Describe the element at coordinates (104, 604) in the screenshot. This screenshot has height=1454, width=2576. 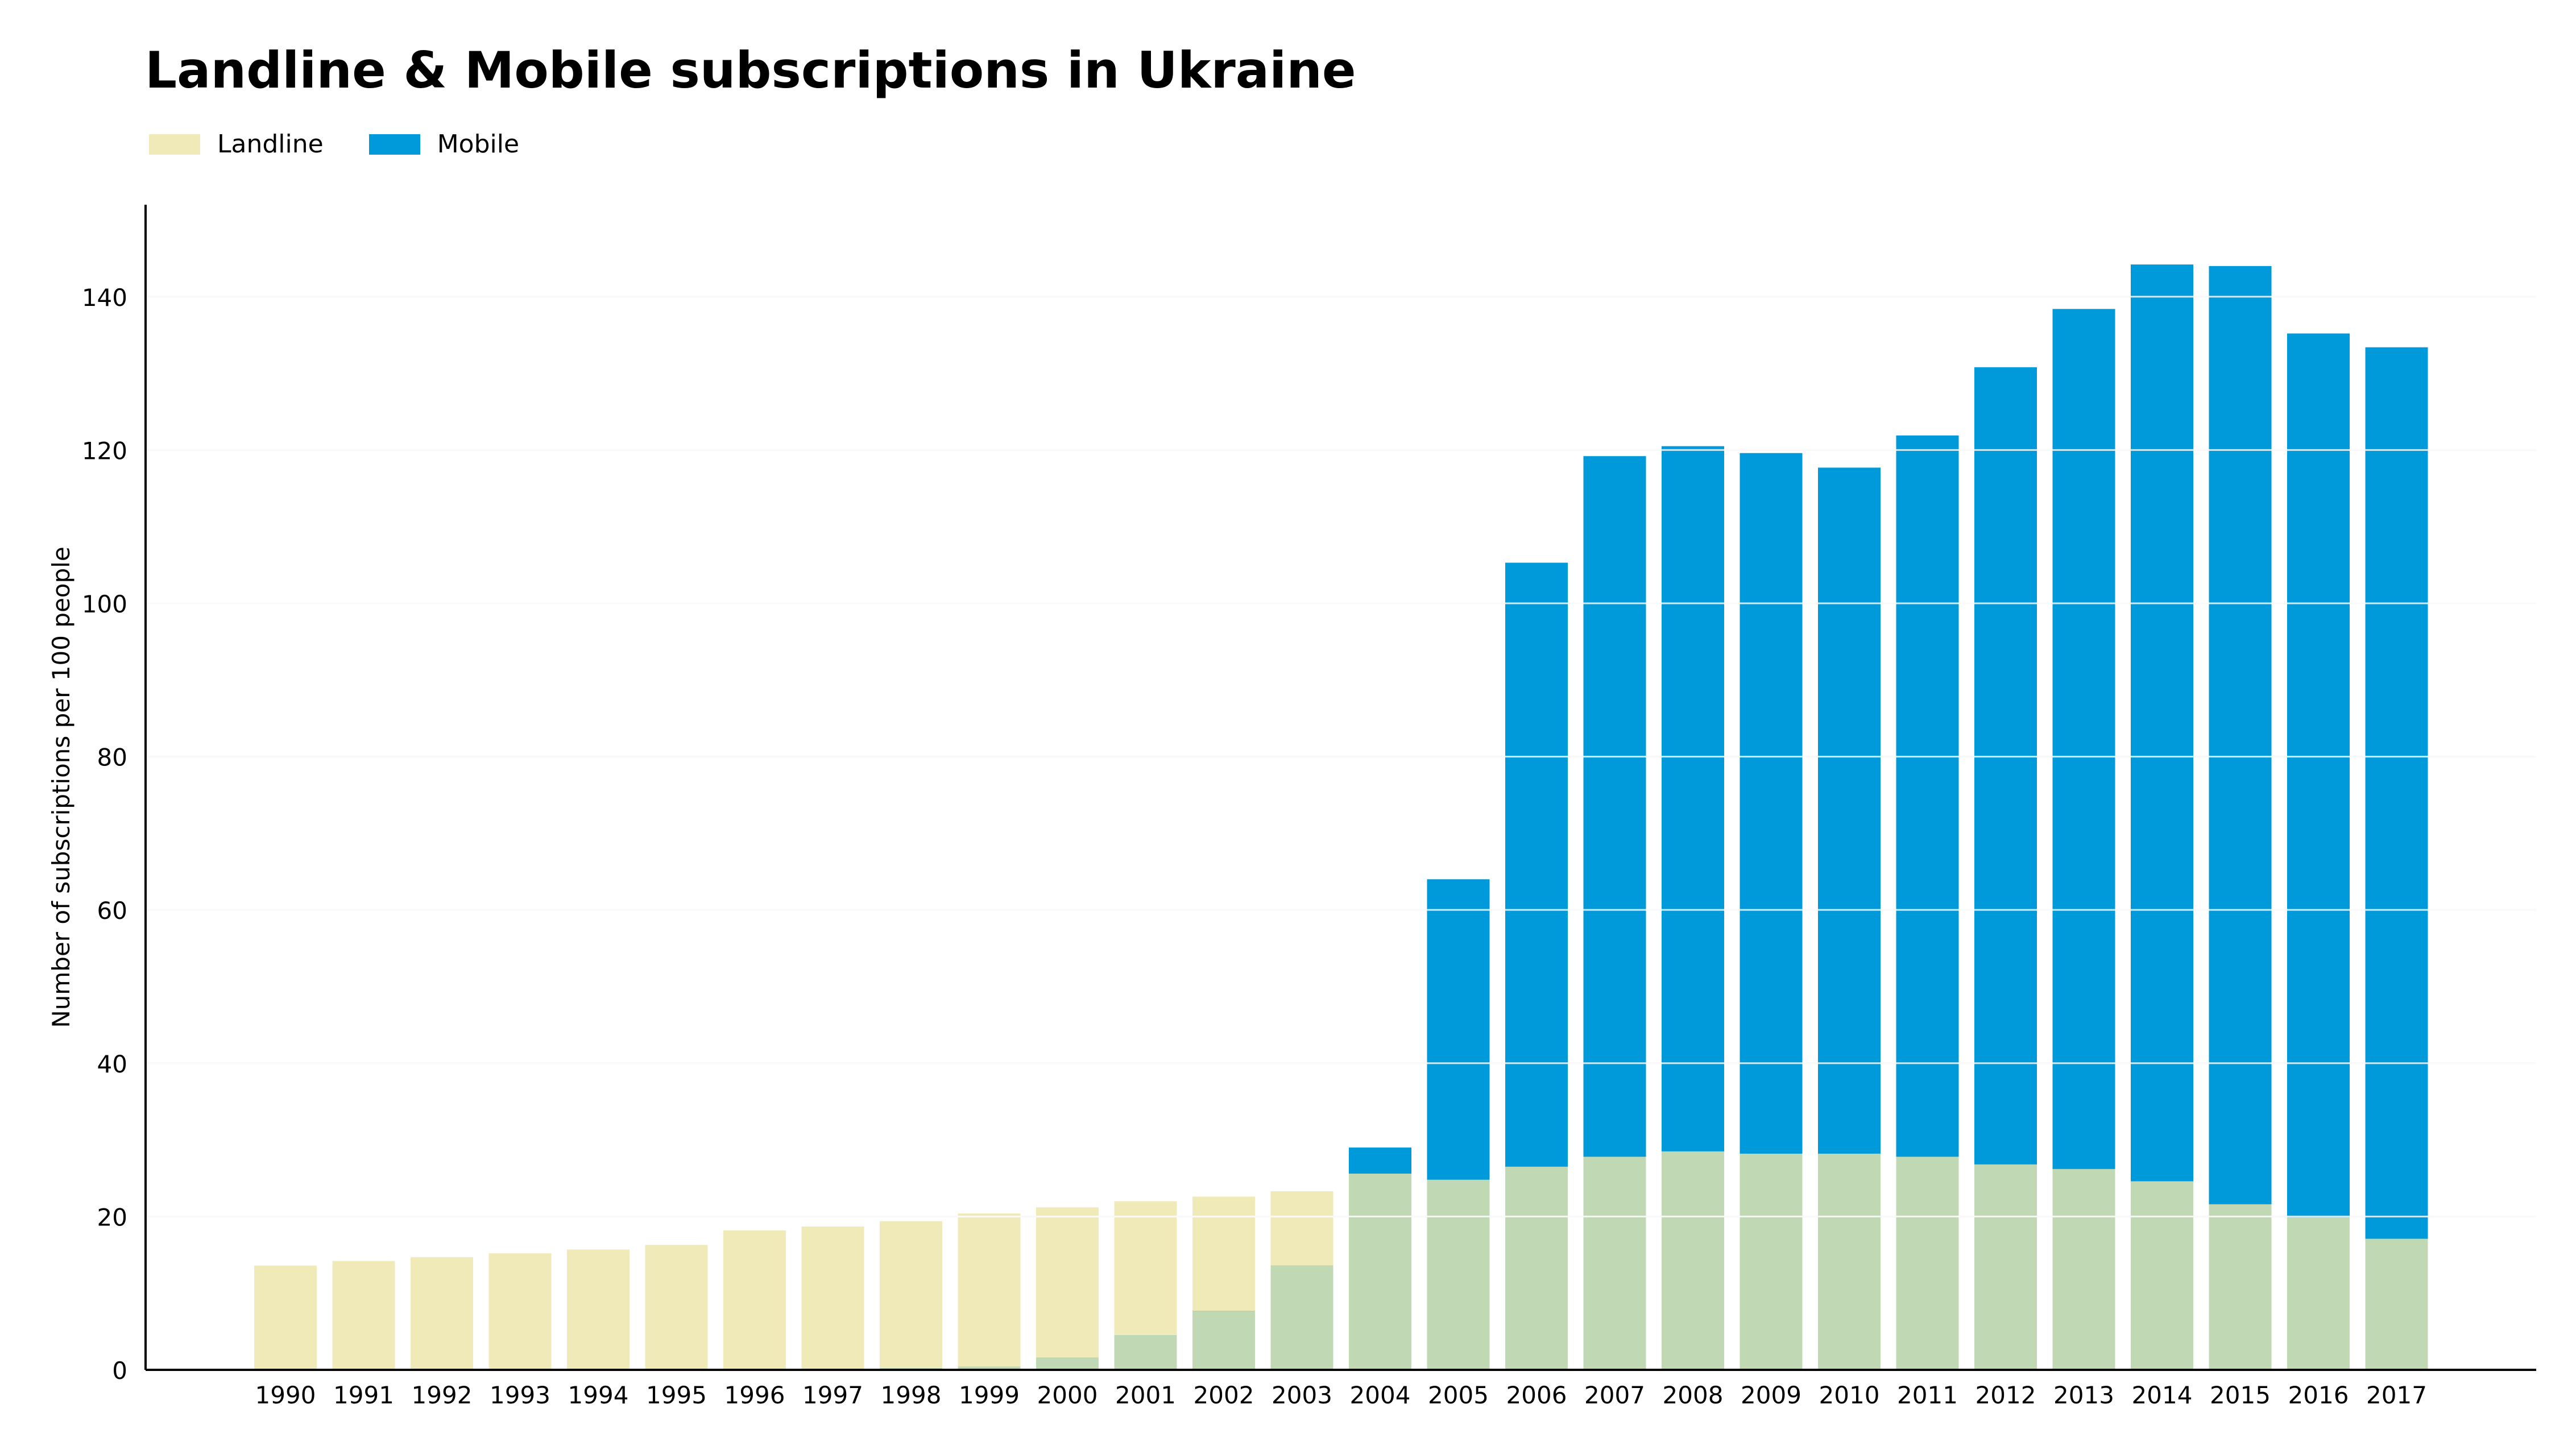
I see `y-tick-label-100: 100` at that location.